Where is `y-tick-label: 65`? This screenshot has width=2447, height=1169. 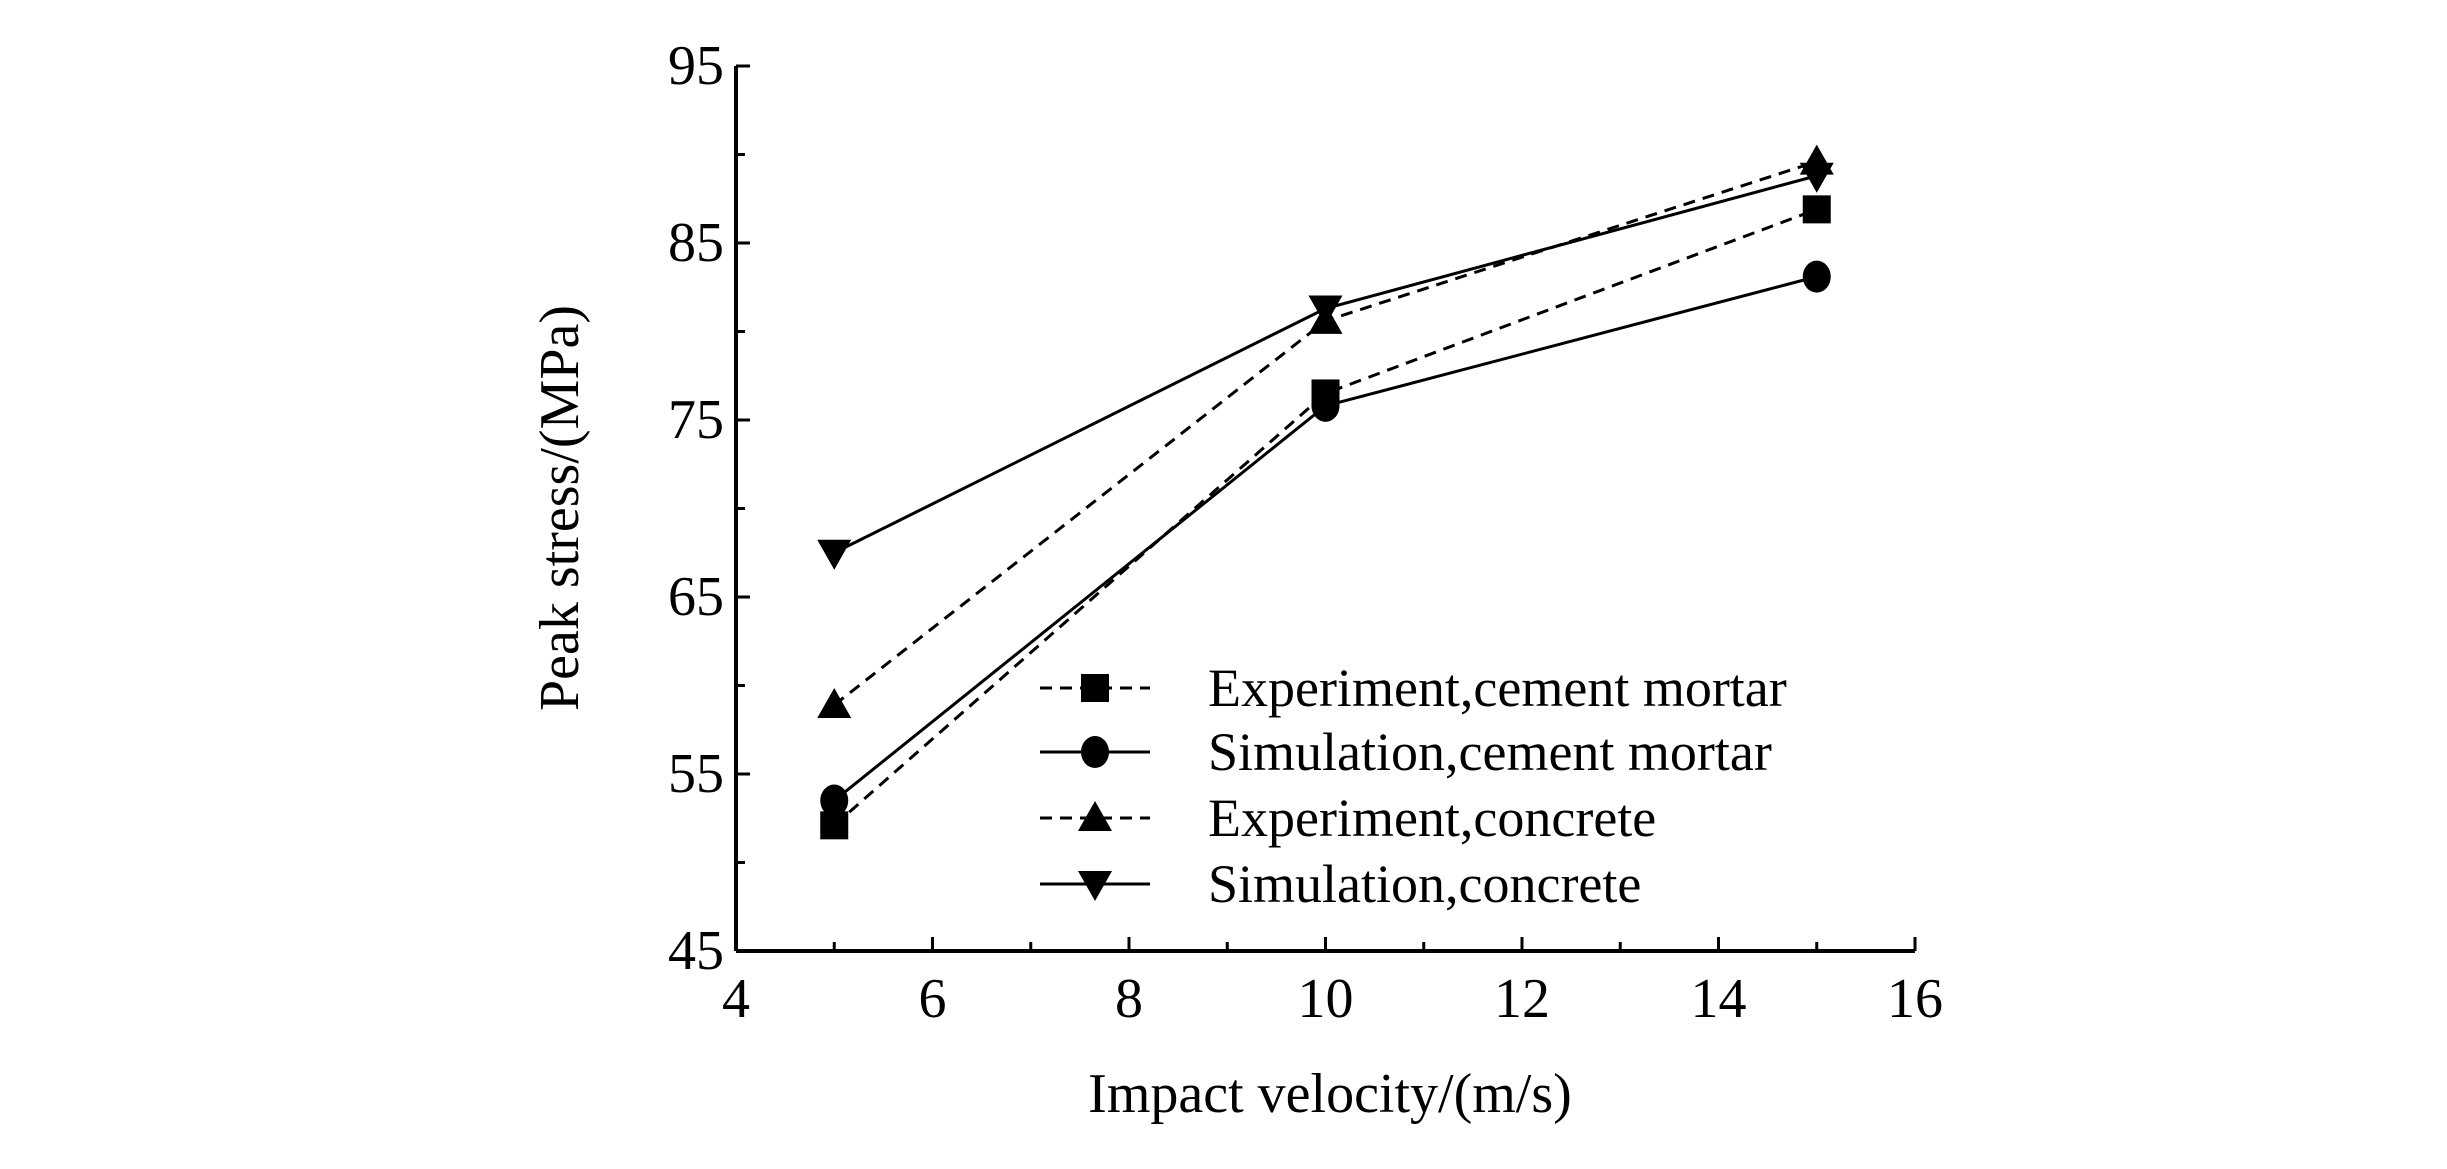
y-tick-label: 65 is located at coordinates (696, 597).